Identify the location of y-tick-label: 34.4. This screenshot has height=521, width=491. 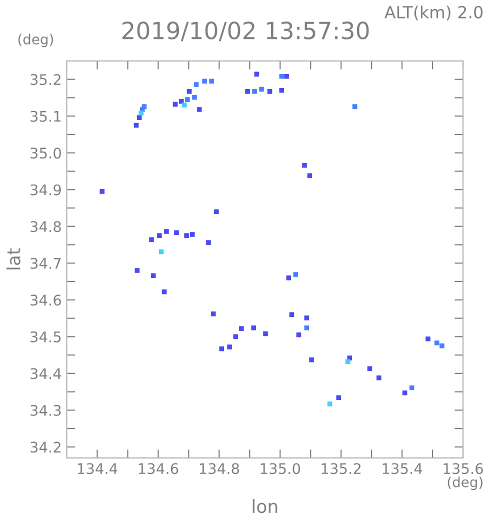
(46, 374).